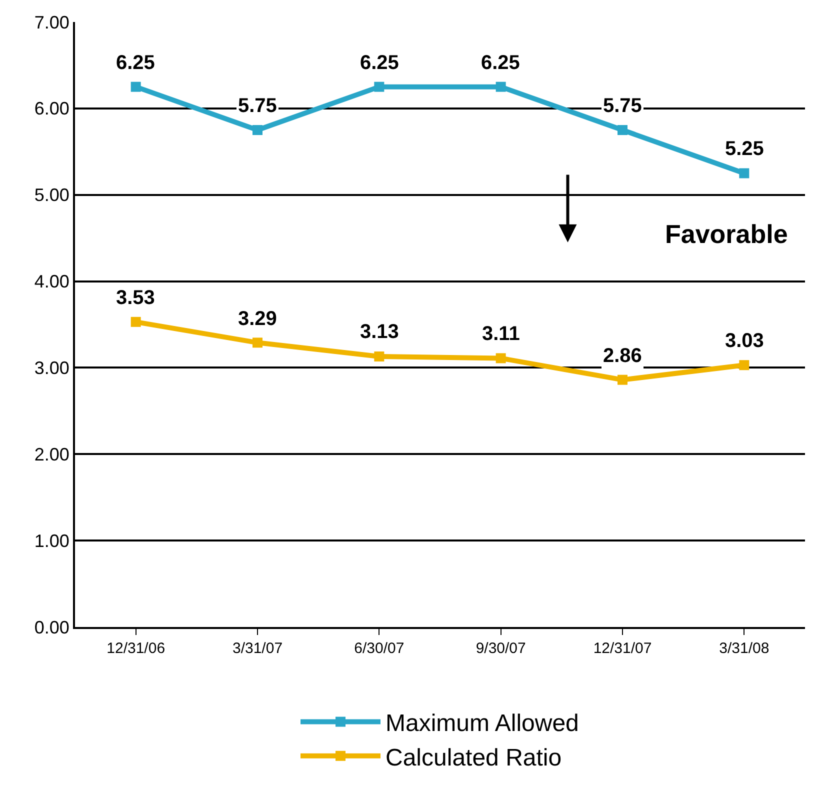 Image resolution: width=820 pixels, height=791 pixels. What do you see at coordinates (257, 648) in the screenshot?
I see `x-tick-label: 3/31/07` at bounding box center [257, 648].